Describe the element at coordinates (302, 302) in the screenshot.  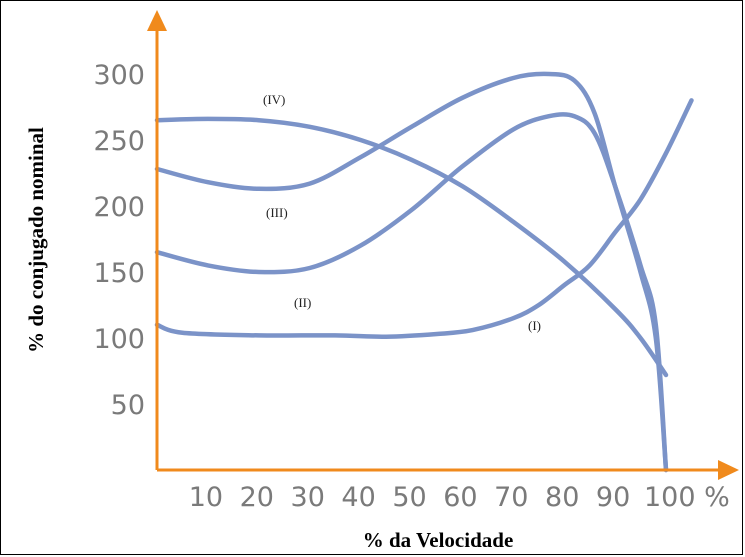
I see `curve-label-ii: (II)` at that location.